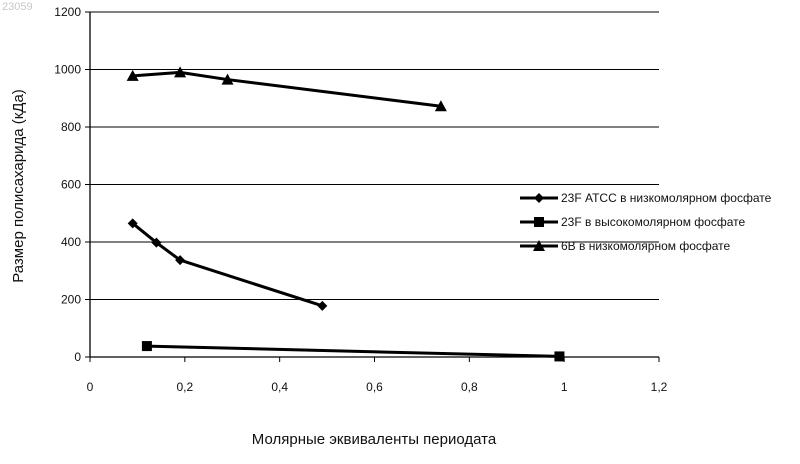  Describe the element at coordinates (184, 387) in the screenshot. I see `x-tick-label: 0,2` at that location.